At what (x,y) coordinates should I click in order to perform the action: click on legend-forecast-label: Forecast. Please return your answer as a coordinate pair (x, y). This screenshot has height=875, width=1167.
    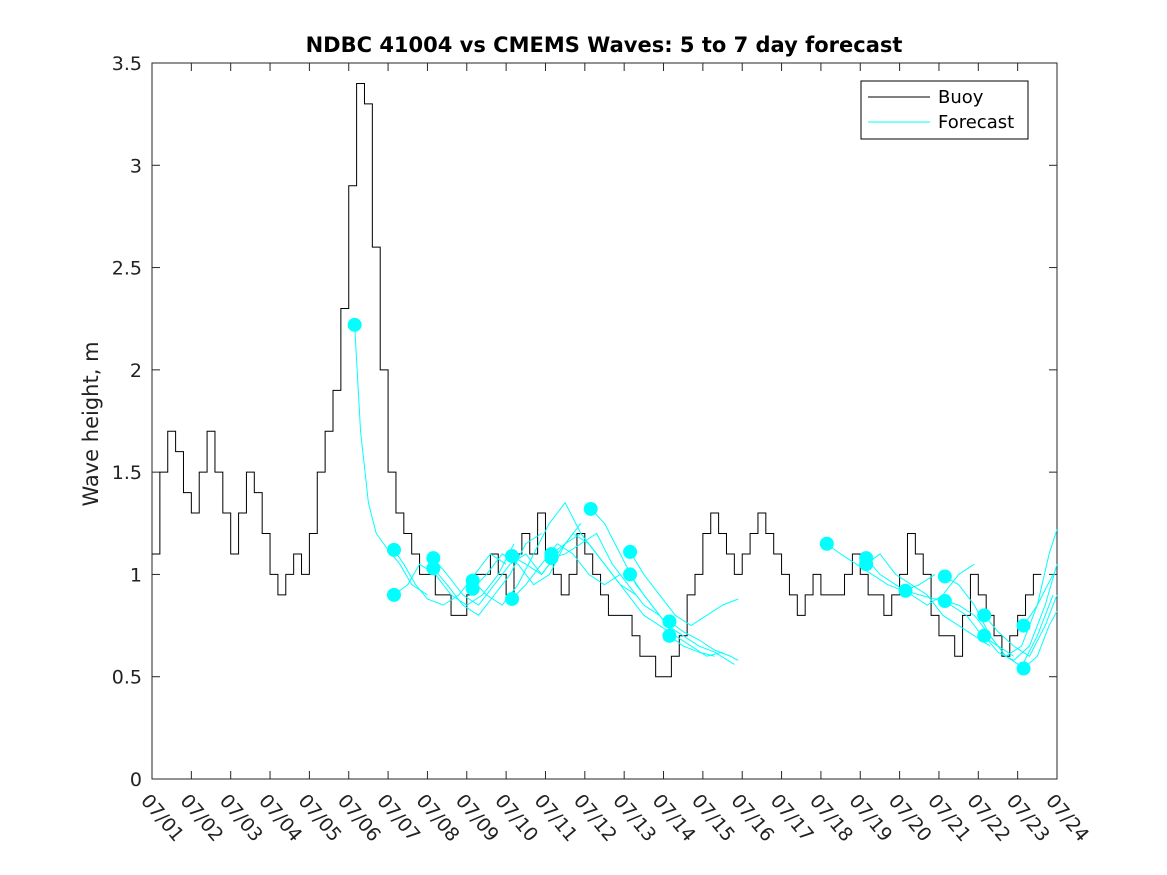
    Looking at the image, I should click on (976, 122).